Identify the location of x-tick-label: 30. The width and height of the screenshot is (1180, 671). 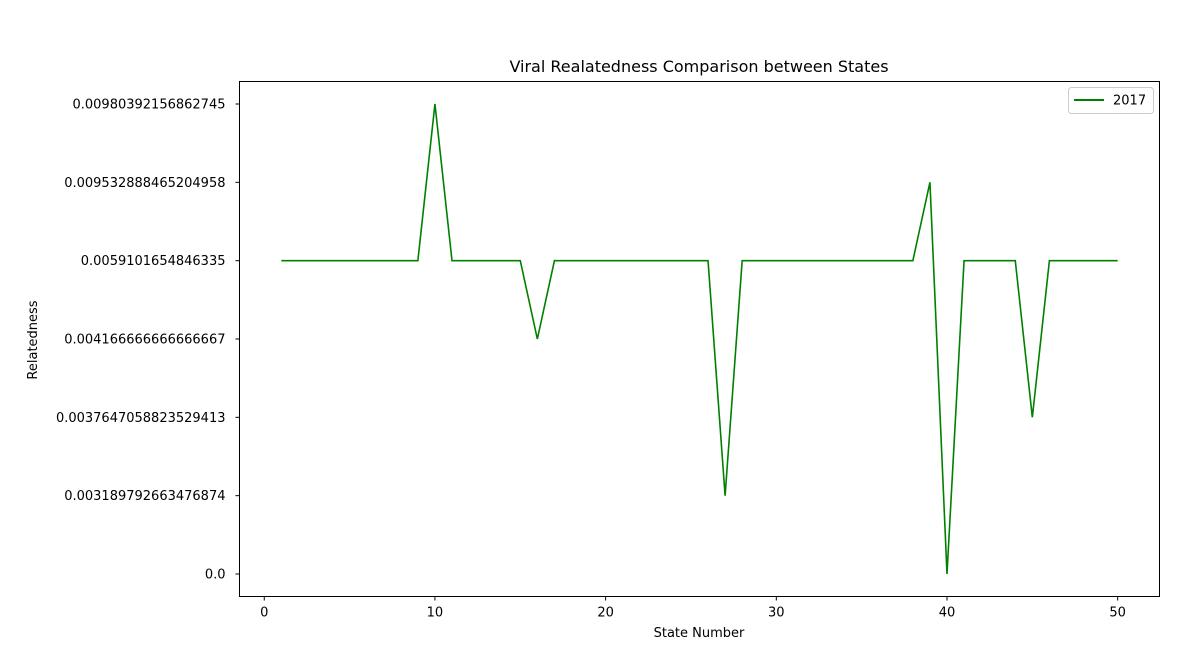
(776, 613).